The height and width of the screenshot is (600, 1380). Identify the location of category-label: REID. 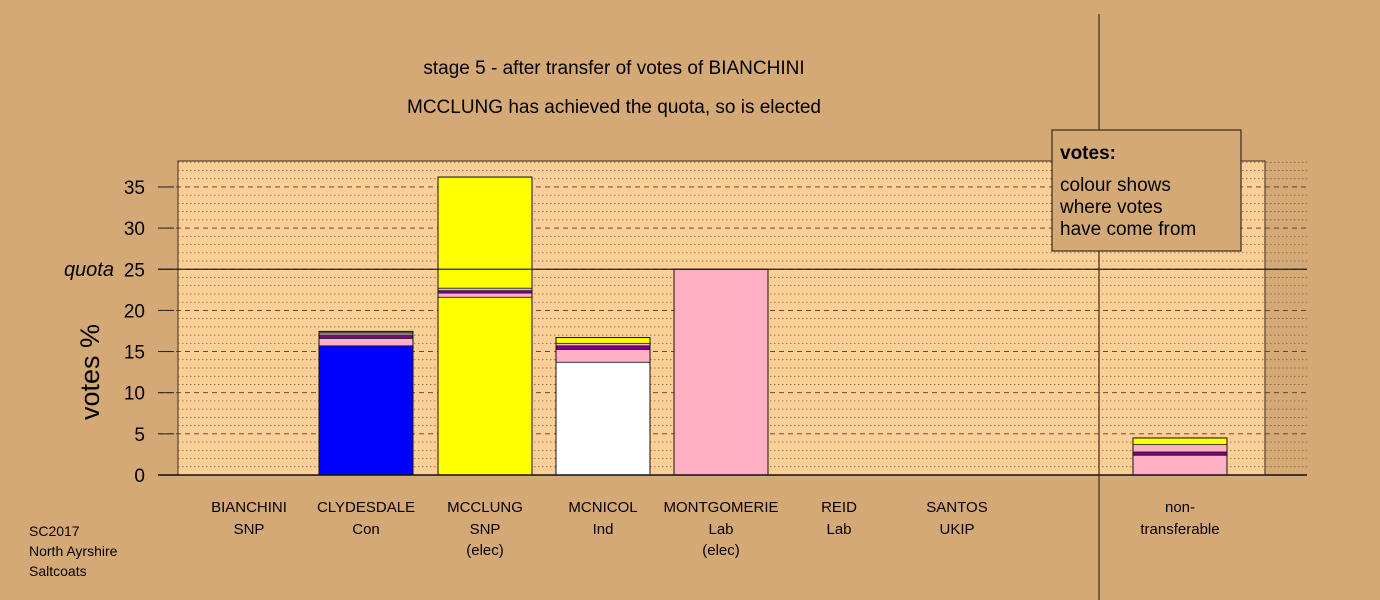
(839, 507).